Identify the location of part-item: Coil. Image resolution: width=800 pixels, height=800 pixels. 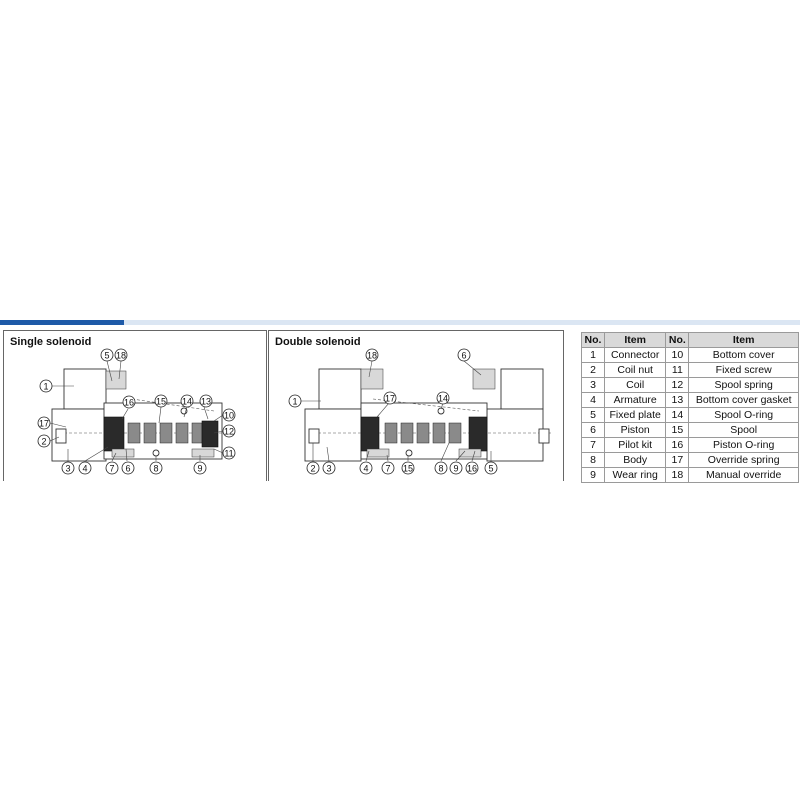
(635, 385).